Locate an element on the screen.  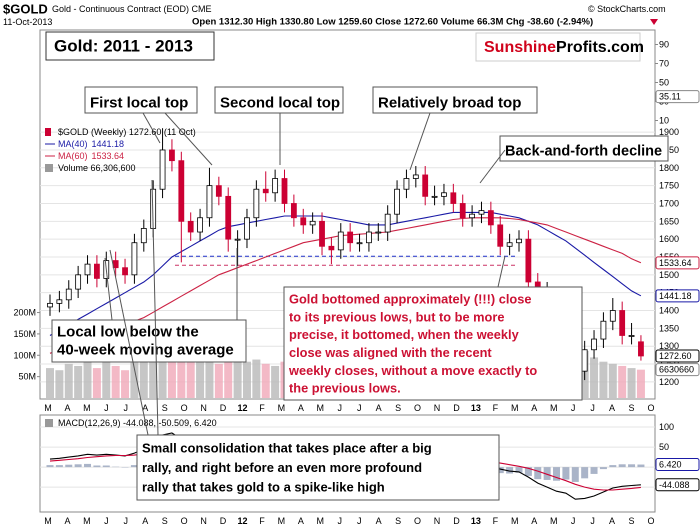
instrument-name: Gold - Continuous Contract (EOD) CME is located at coordinates (132, 9).